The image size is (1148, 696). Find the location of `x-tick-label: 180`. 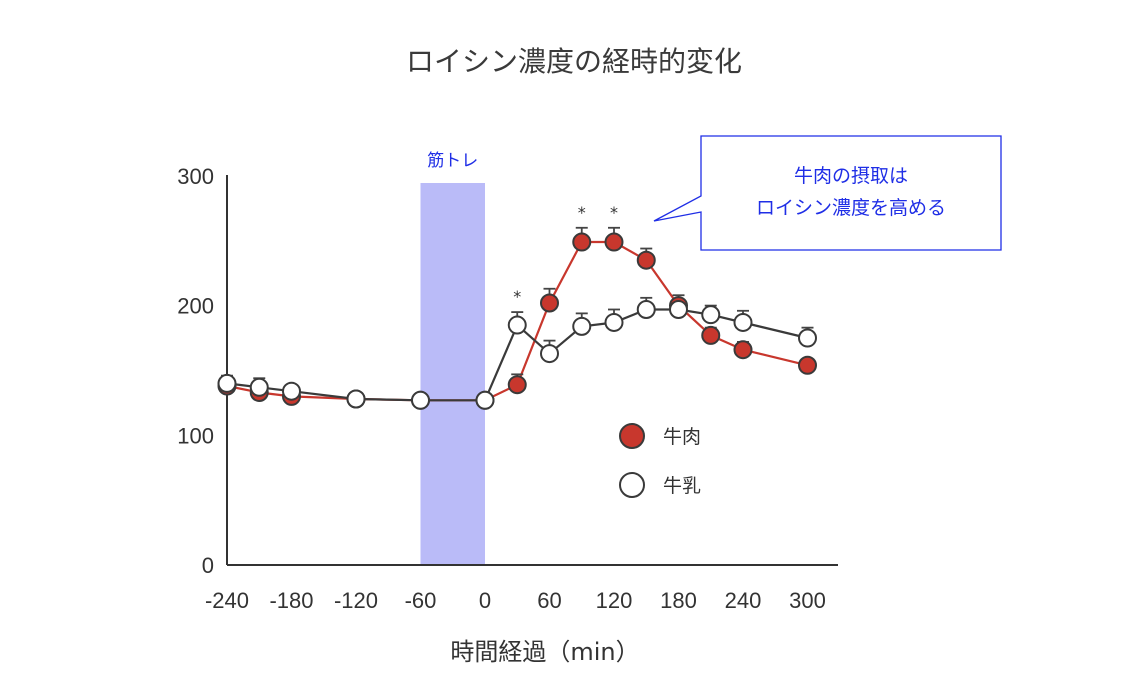

x-tick-label: 180 is located at coordinates (678, 600).